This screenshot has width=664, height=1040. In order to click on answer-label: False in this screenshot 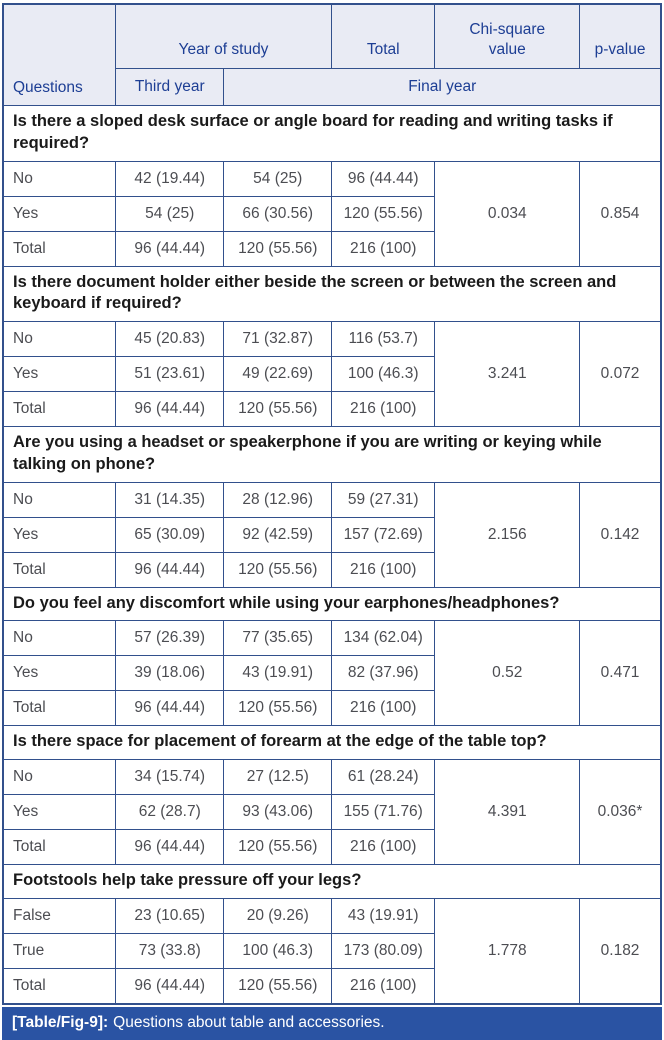, I will do `click(59, 915)`.